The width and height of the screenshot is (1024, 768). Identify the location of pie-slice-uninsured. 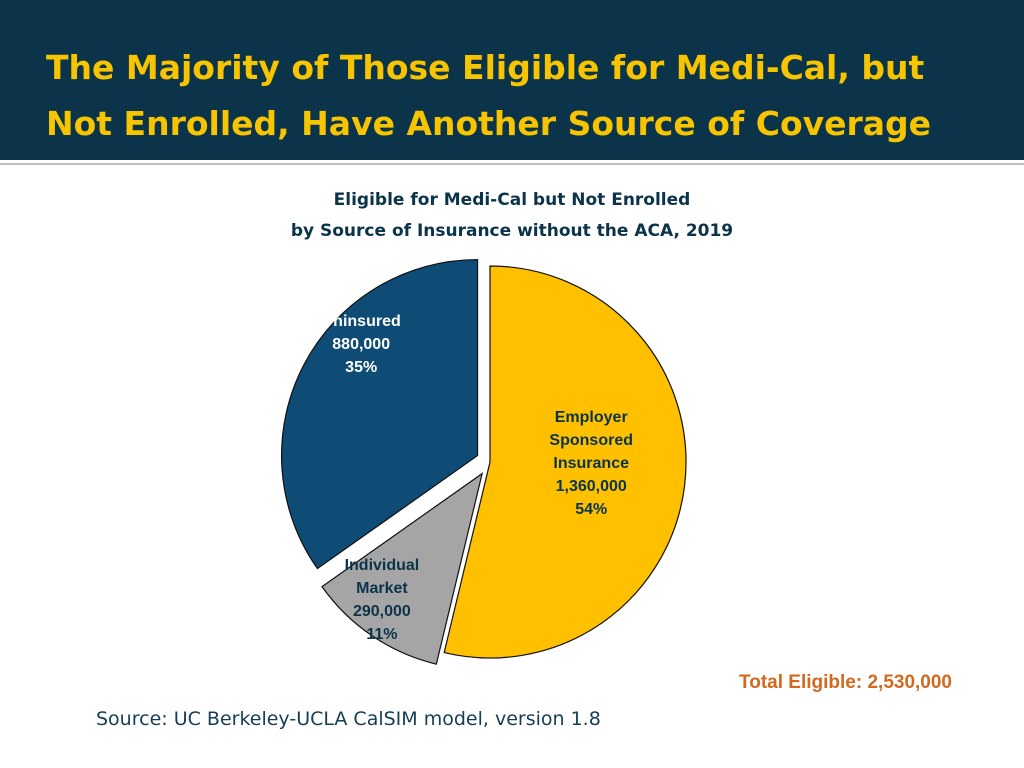
(380, 414).